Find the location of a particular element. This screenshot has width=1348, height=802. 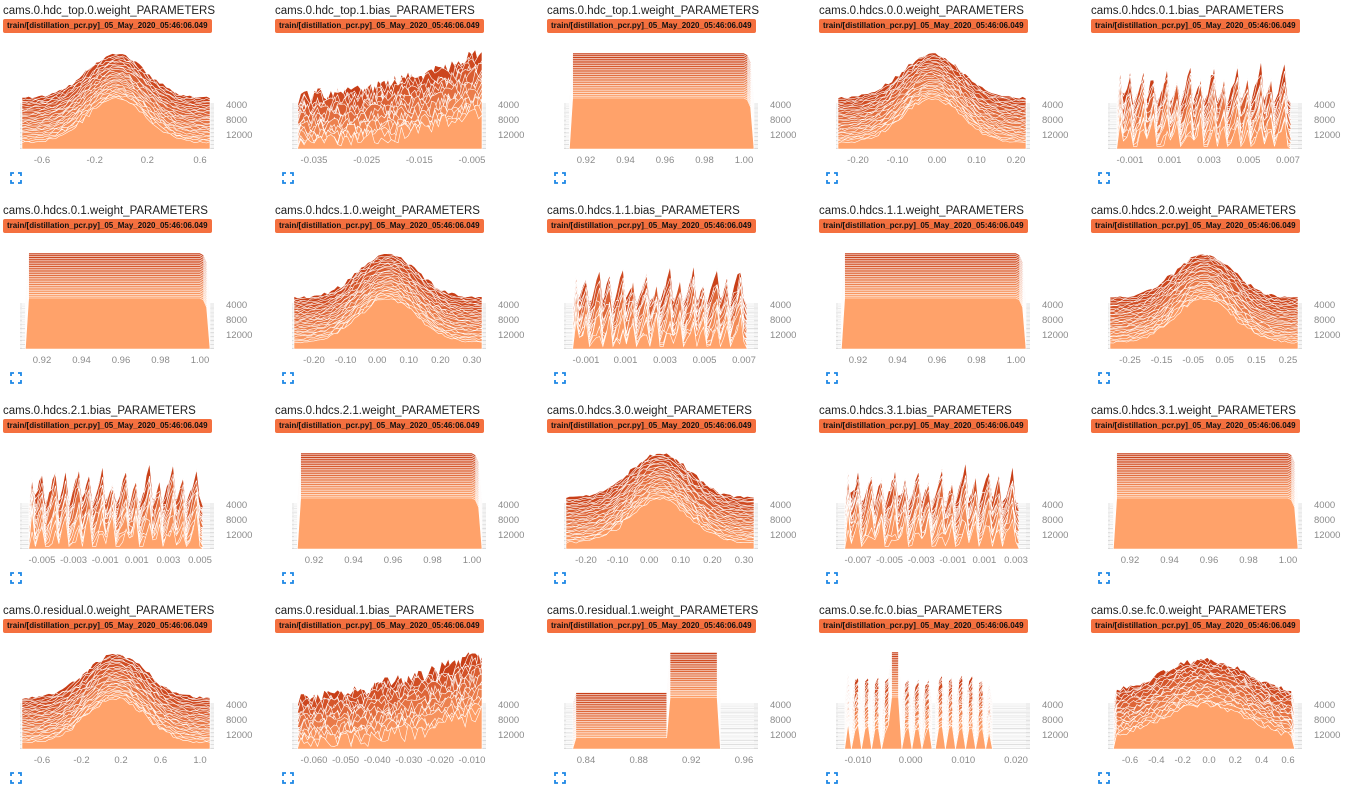

x-tick-label: -0.015 is located at coordinates (419, 160).